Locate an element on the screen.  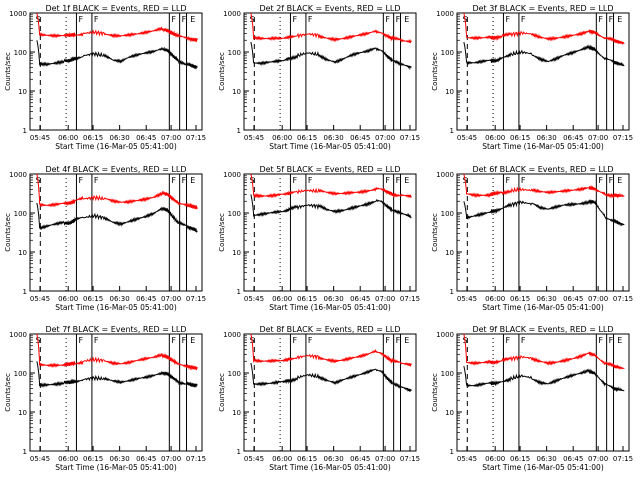
x-tick-label: 07:15 is located at coordinates (623, 459).